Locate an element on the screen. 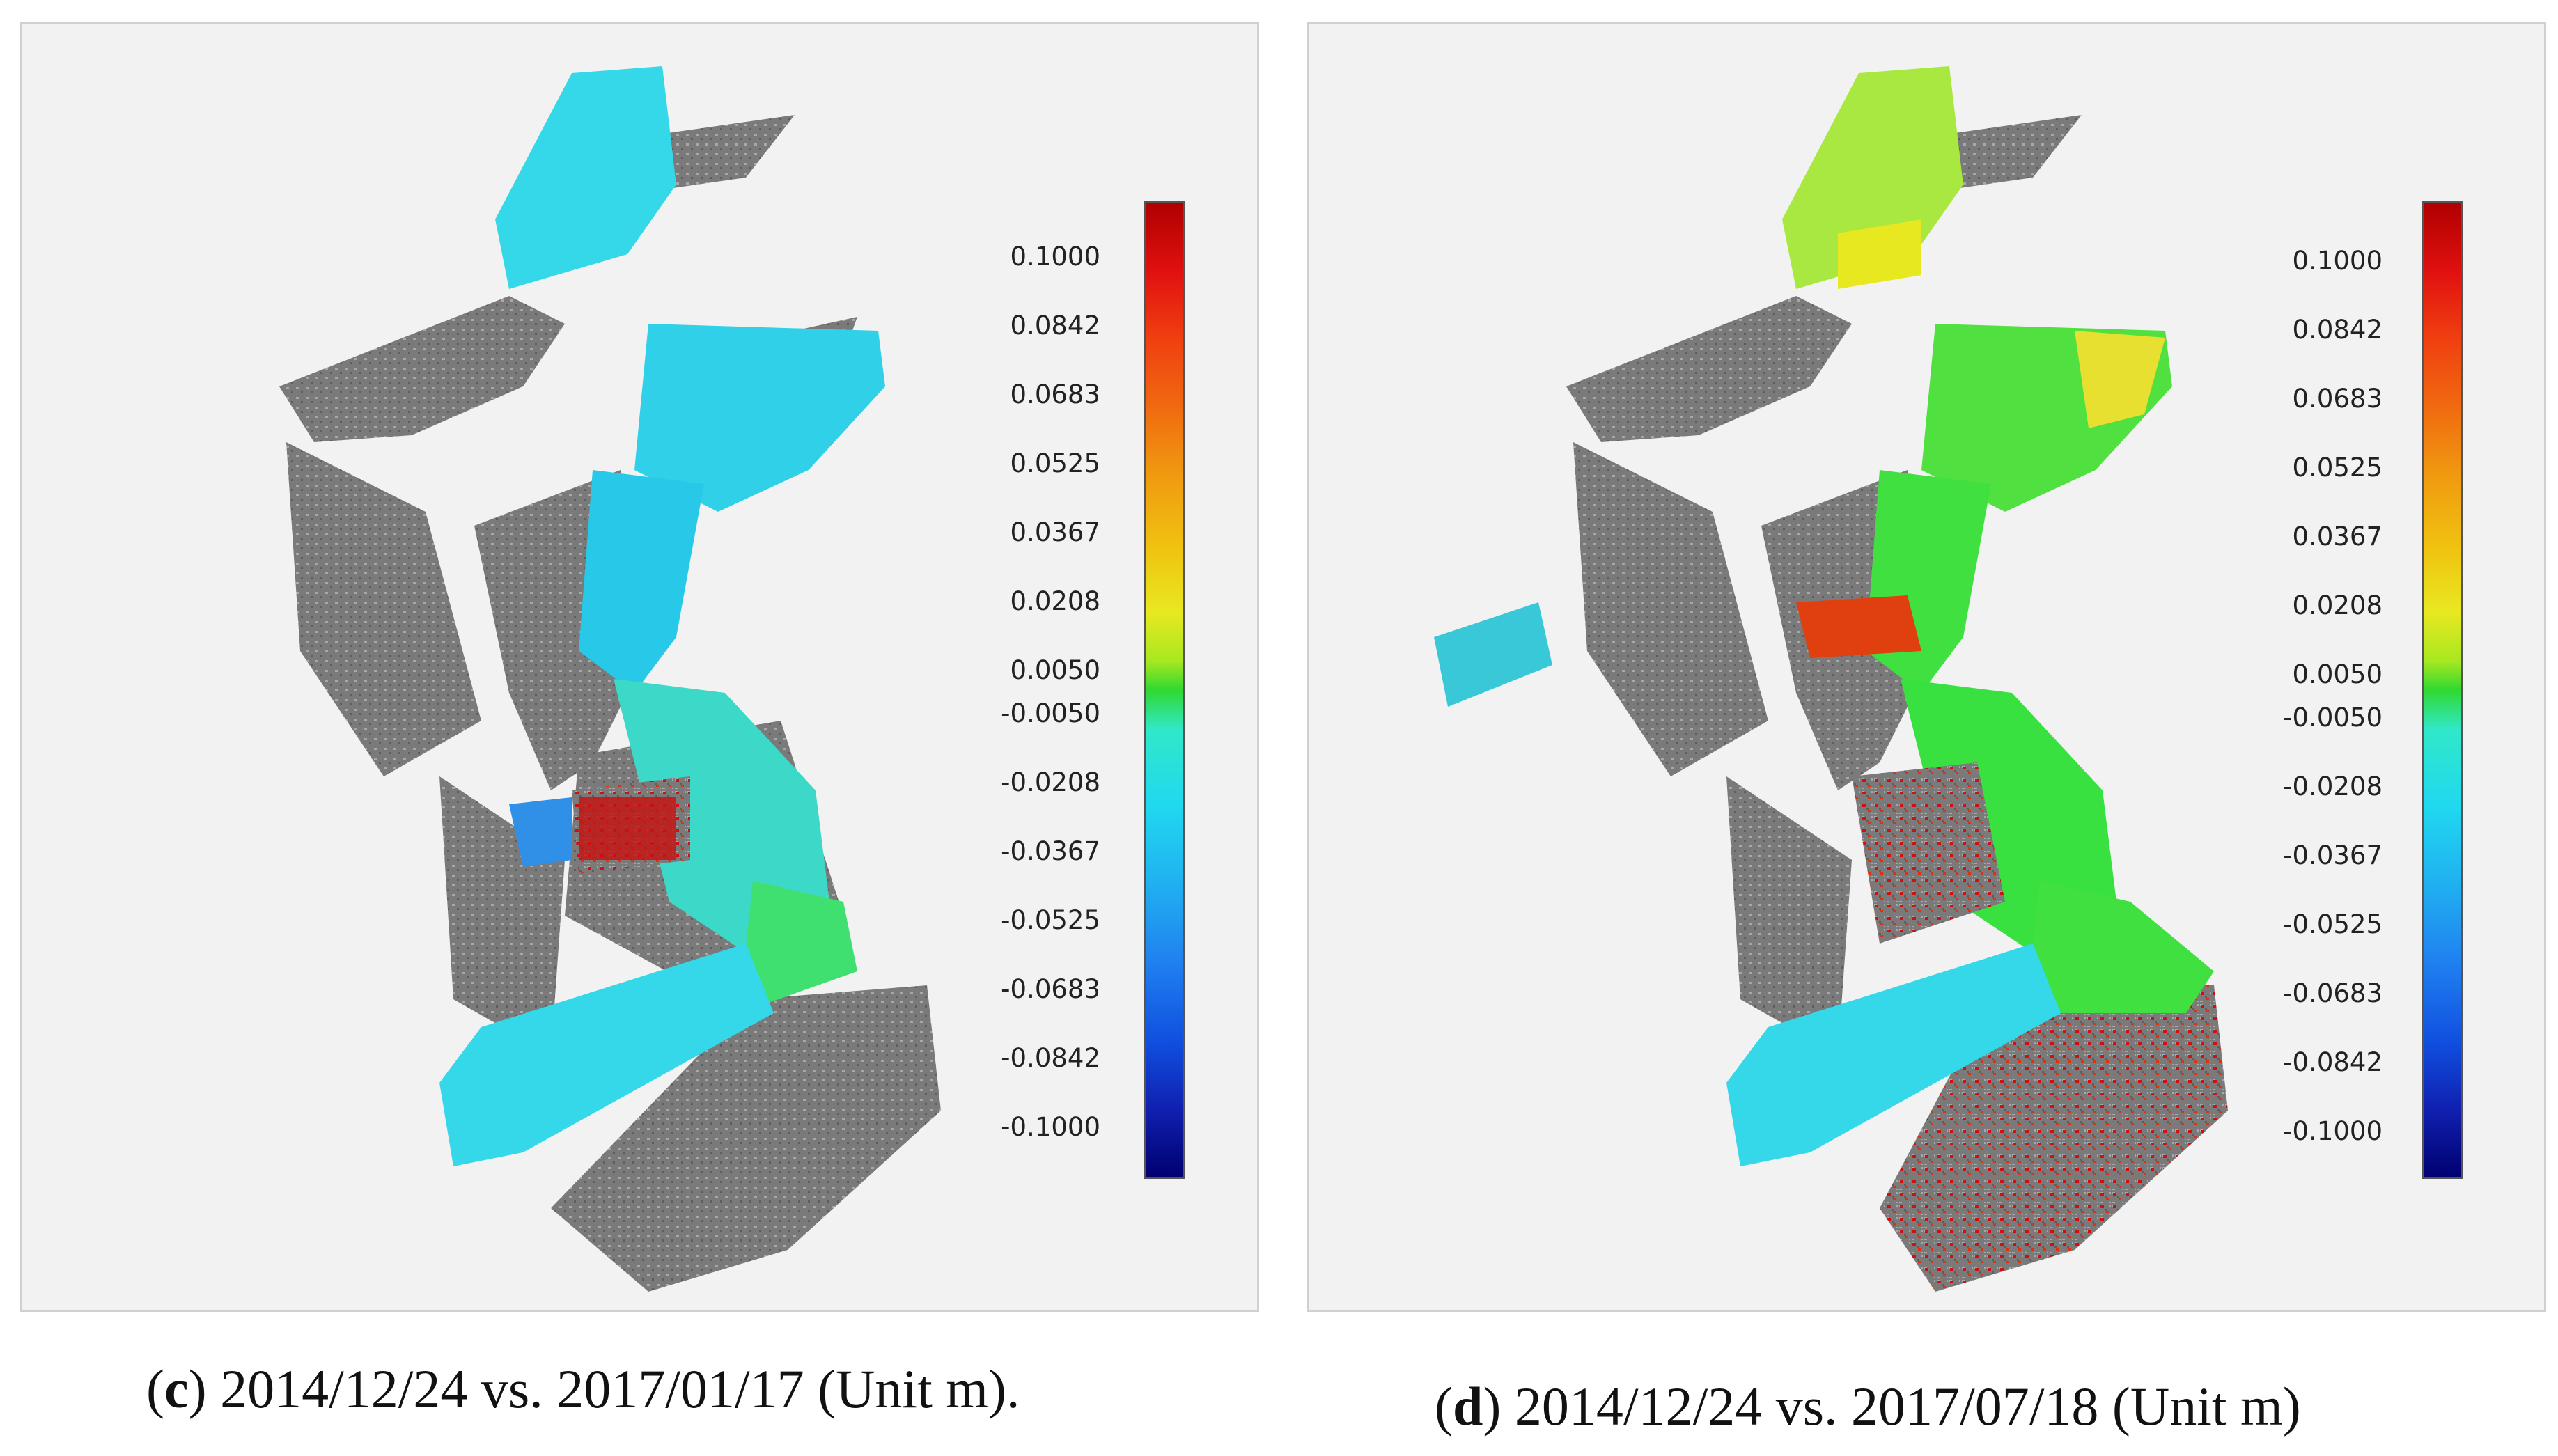  colorbar-d is located at coordinates (2442, 690).